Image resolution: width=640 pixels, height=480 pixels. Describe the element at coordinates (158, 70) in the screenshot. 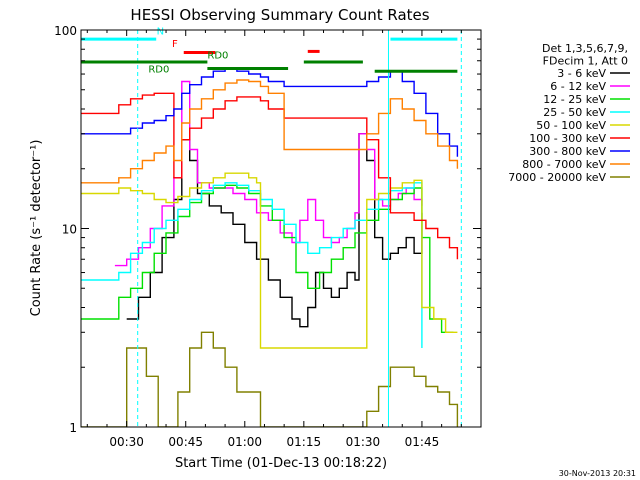

I see `flag-label-rd0-a: RD0` at that location.